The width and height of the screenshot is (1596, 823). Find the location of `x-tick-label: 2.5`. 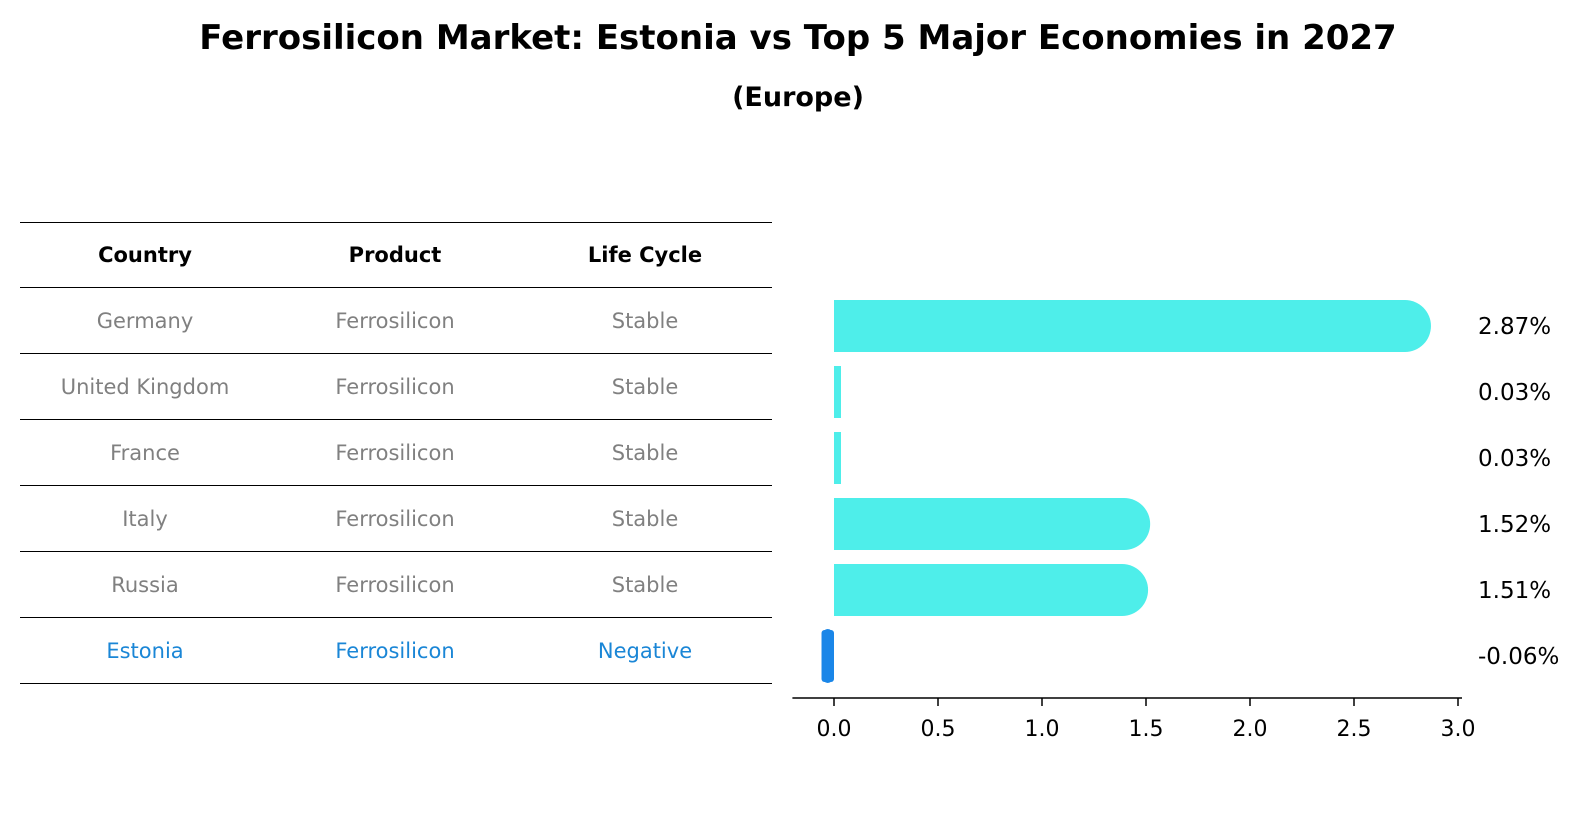

x-tick-label: 2.5 is located at coordinates (1354, 729).